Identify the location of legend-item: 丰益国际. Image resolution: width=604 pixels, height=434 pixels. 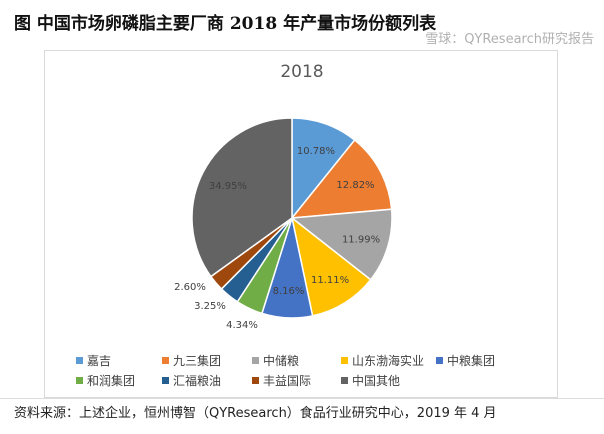
(281, 380).